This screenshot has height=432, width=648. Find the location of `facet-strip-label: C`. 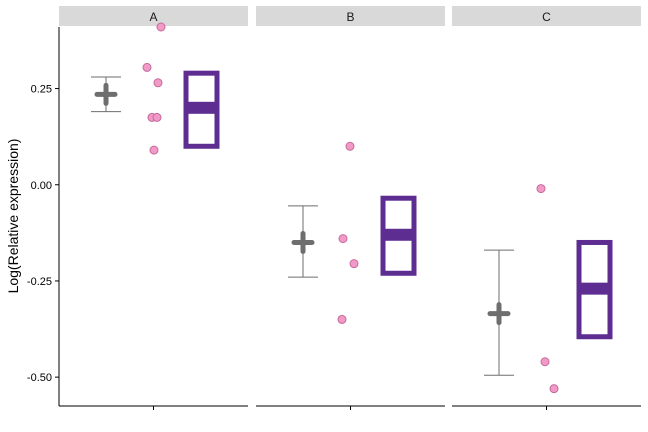

facet-strip-label: C is located at coordinates (546, 17).